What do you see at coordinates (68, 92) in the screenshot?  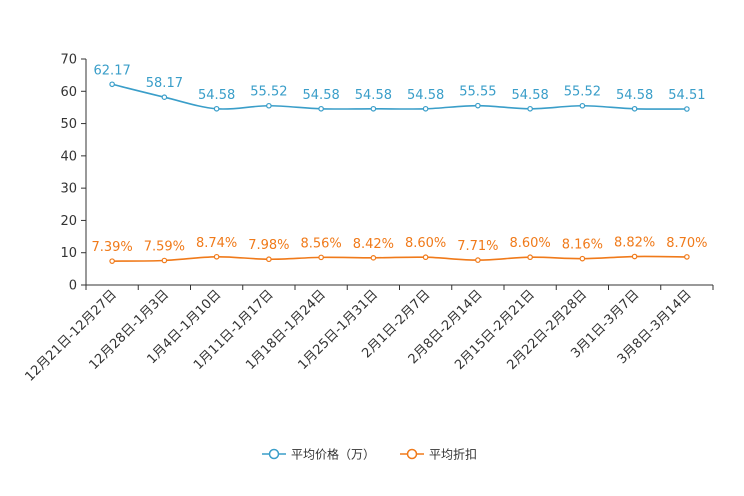 I see `y-tick-label: 60` at bounding box center [68, 92].